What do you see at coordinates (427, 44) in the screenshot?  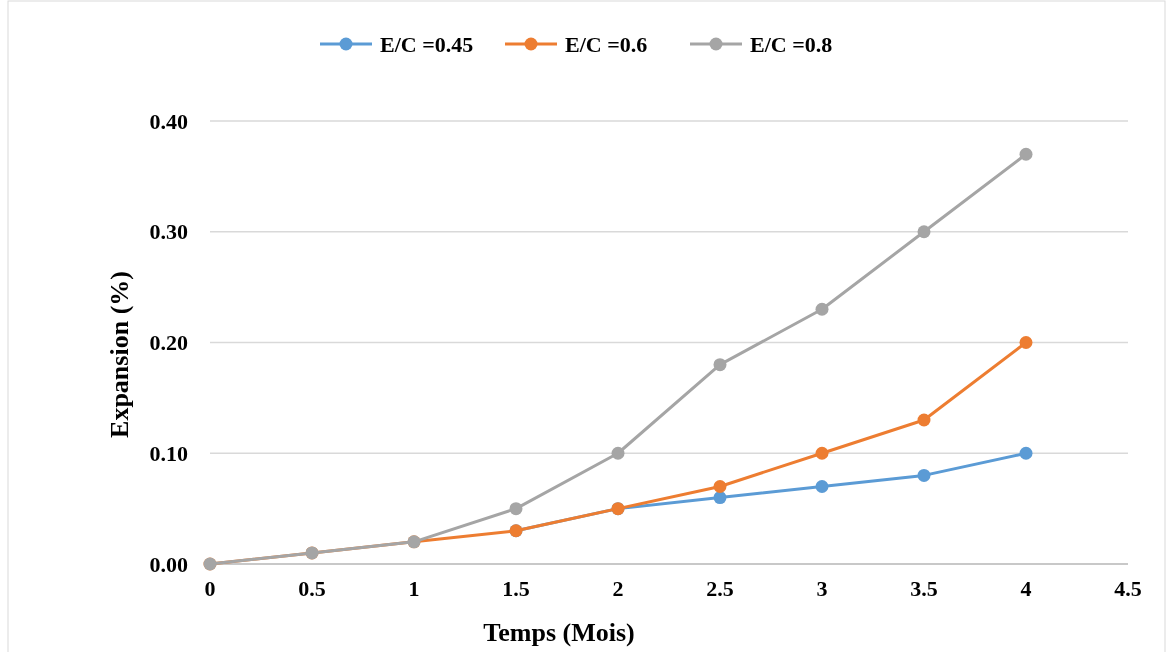 I see `legend-label: E/C =0.45` at bounding box center [427, 44].